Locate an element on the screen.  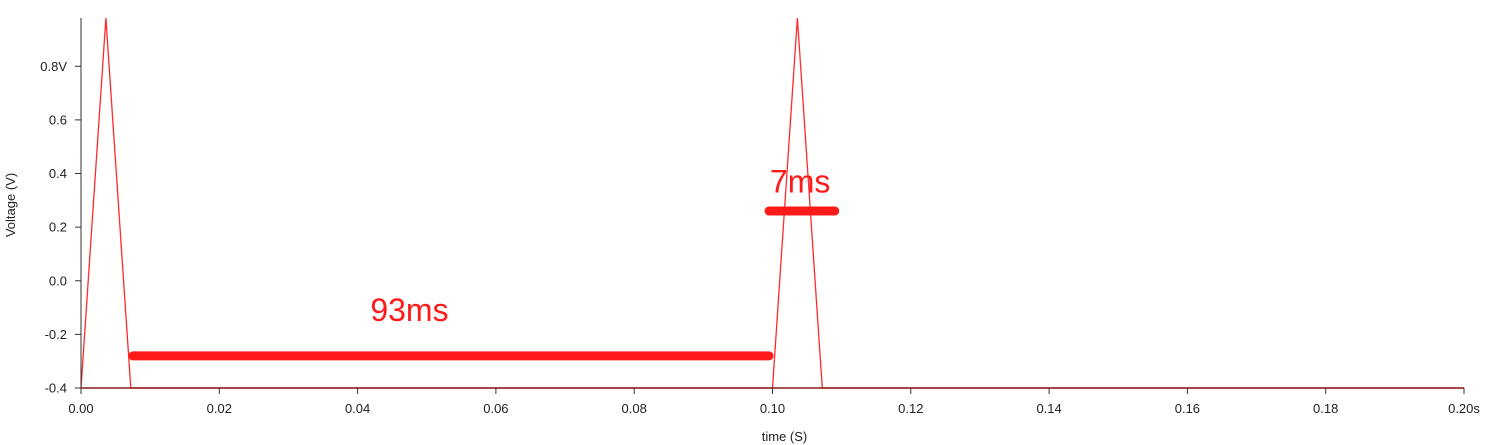
x-tick-label: 0.04 is located at coordinates (357, 408).